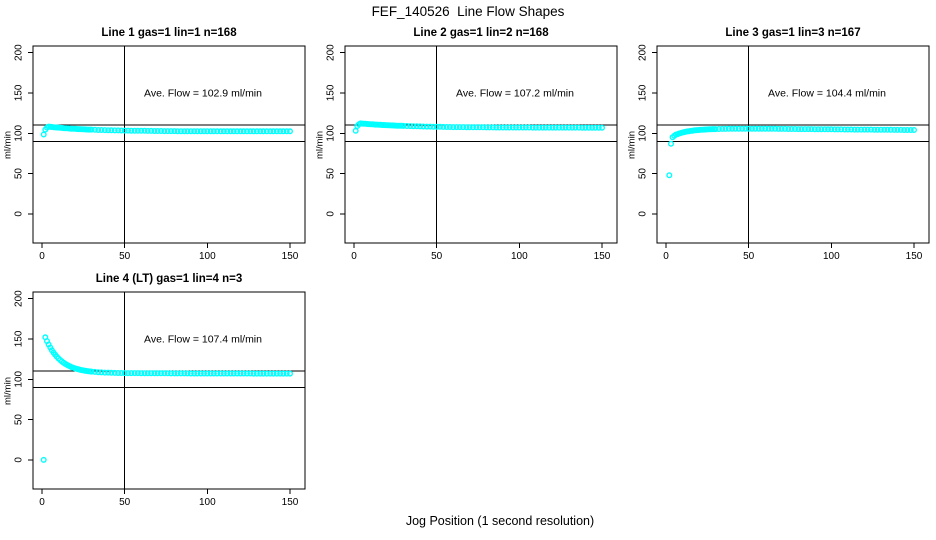  Describe the element at coordinates (643, 52) in the screenshot. I see `y-tick-label: 200` at that location.